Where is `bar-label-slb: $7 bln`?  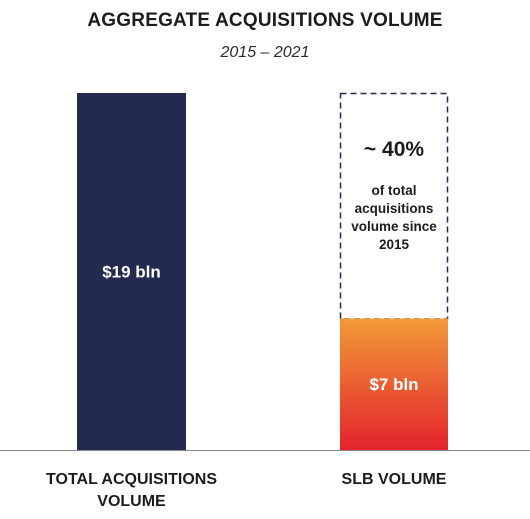 bar-label-slb: $7 bln is located at coordinates (393, 384).